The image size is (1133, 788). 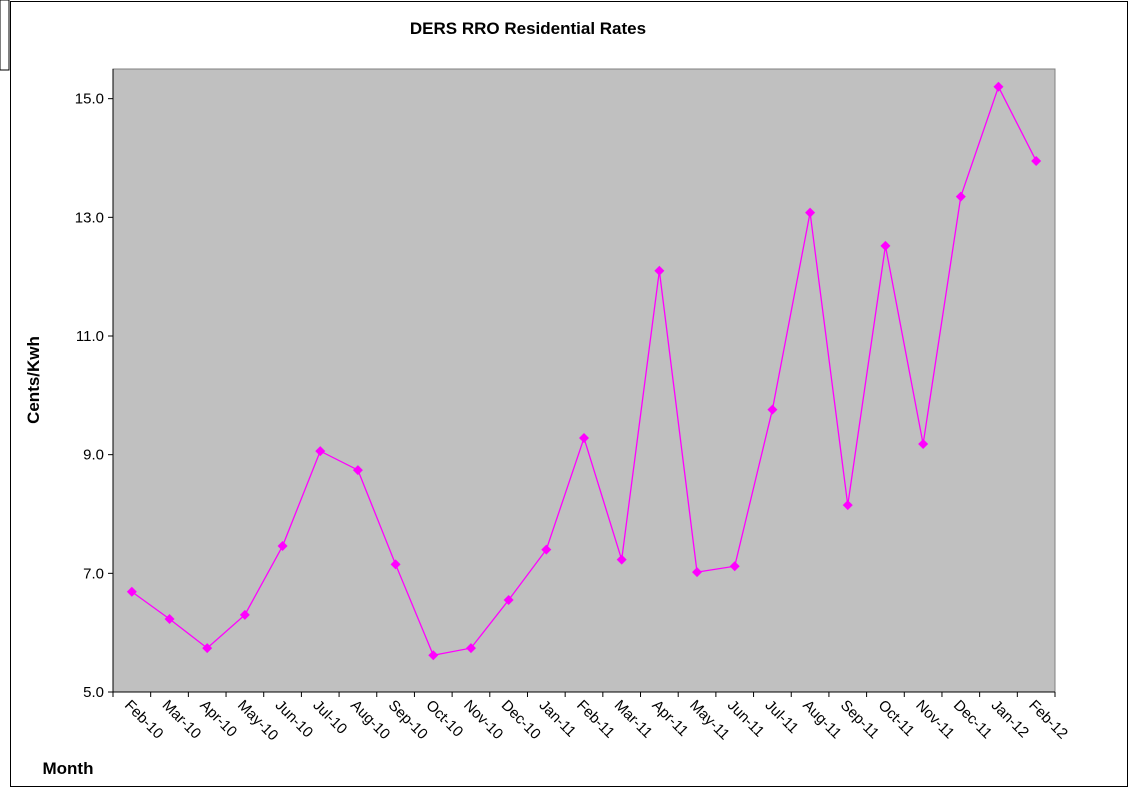 I want to click on y-tick-label: 11.0, so click(x=90, y=336).